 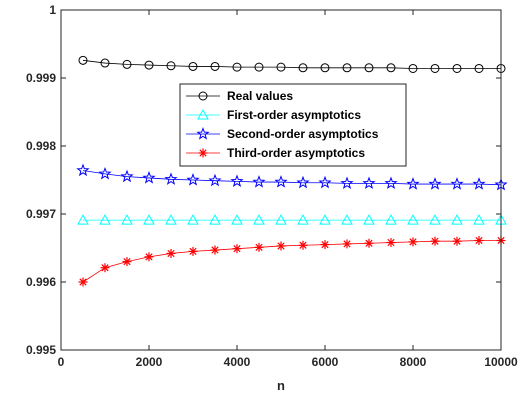 What do you see at coordinates (281, 385) in the screenshot?
I see `x-axis-label: n` at bounding box center [281, 385].